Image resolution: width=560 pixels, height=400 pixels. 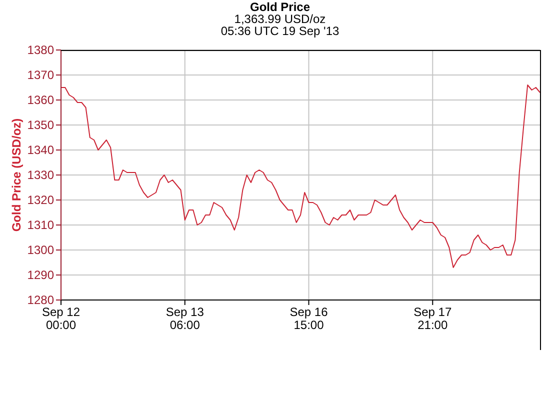 What do you see at coordinates (40, 300) in the screenshot?
I see `y-tick-label: 1280` at bounding box center [40, 300].